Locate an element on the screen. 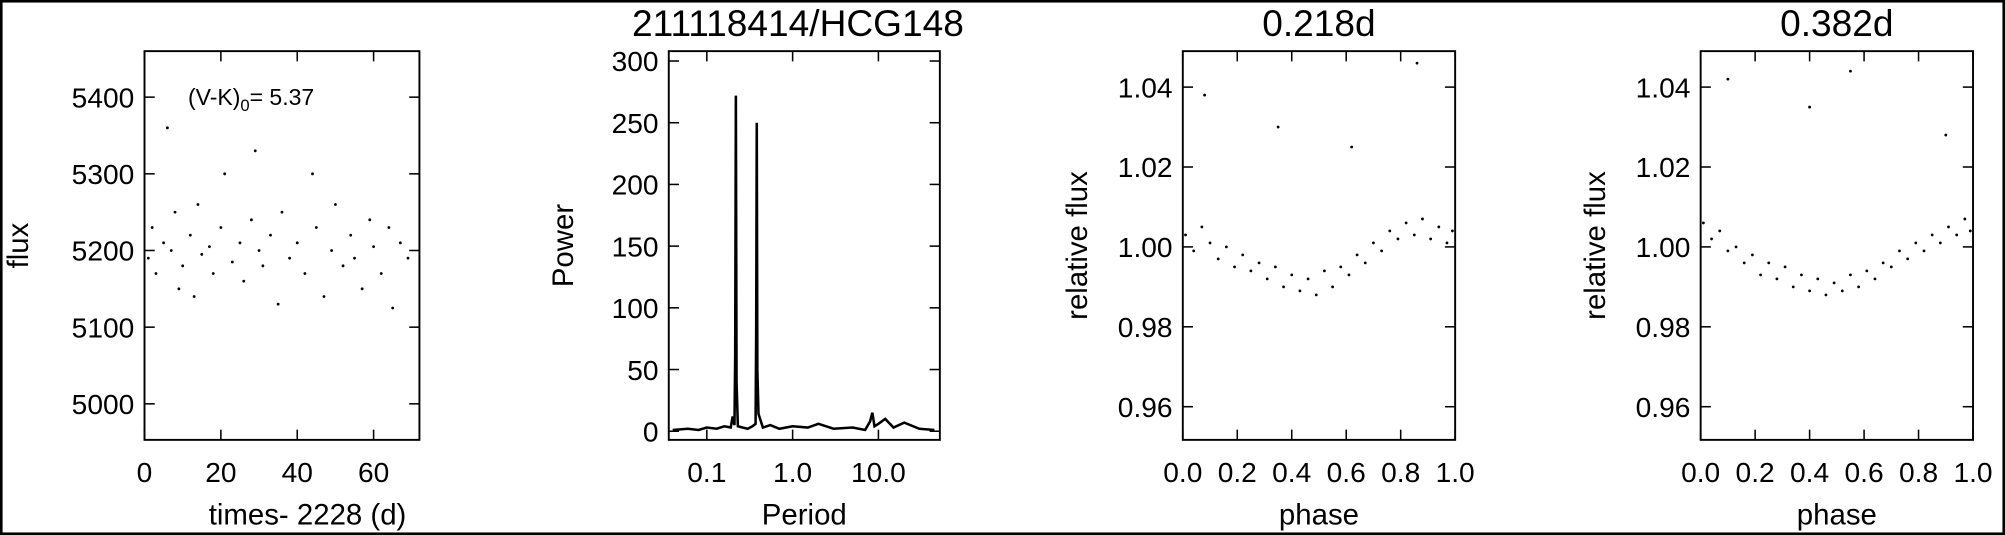 This screenshot has width=2005, height=535. y-axis-label: relative flux is located at coordinates (1077, 245).